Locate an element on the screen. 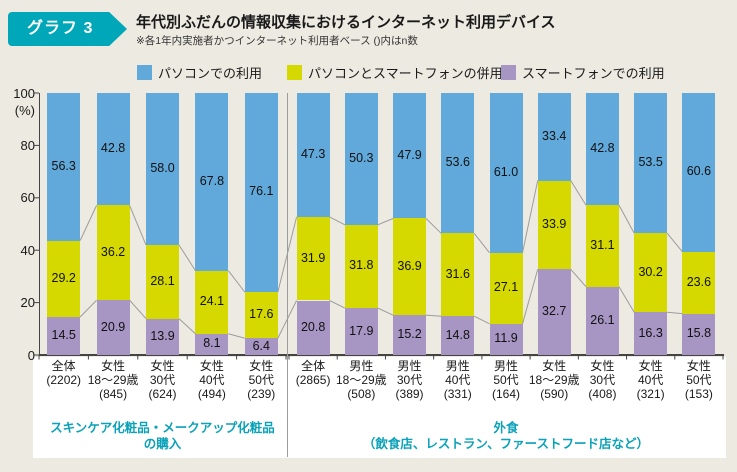 This screenshot has width=737, height=472. bar-value-label-sp: 32.7 is located at coordinates (554, 311).